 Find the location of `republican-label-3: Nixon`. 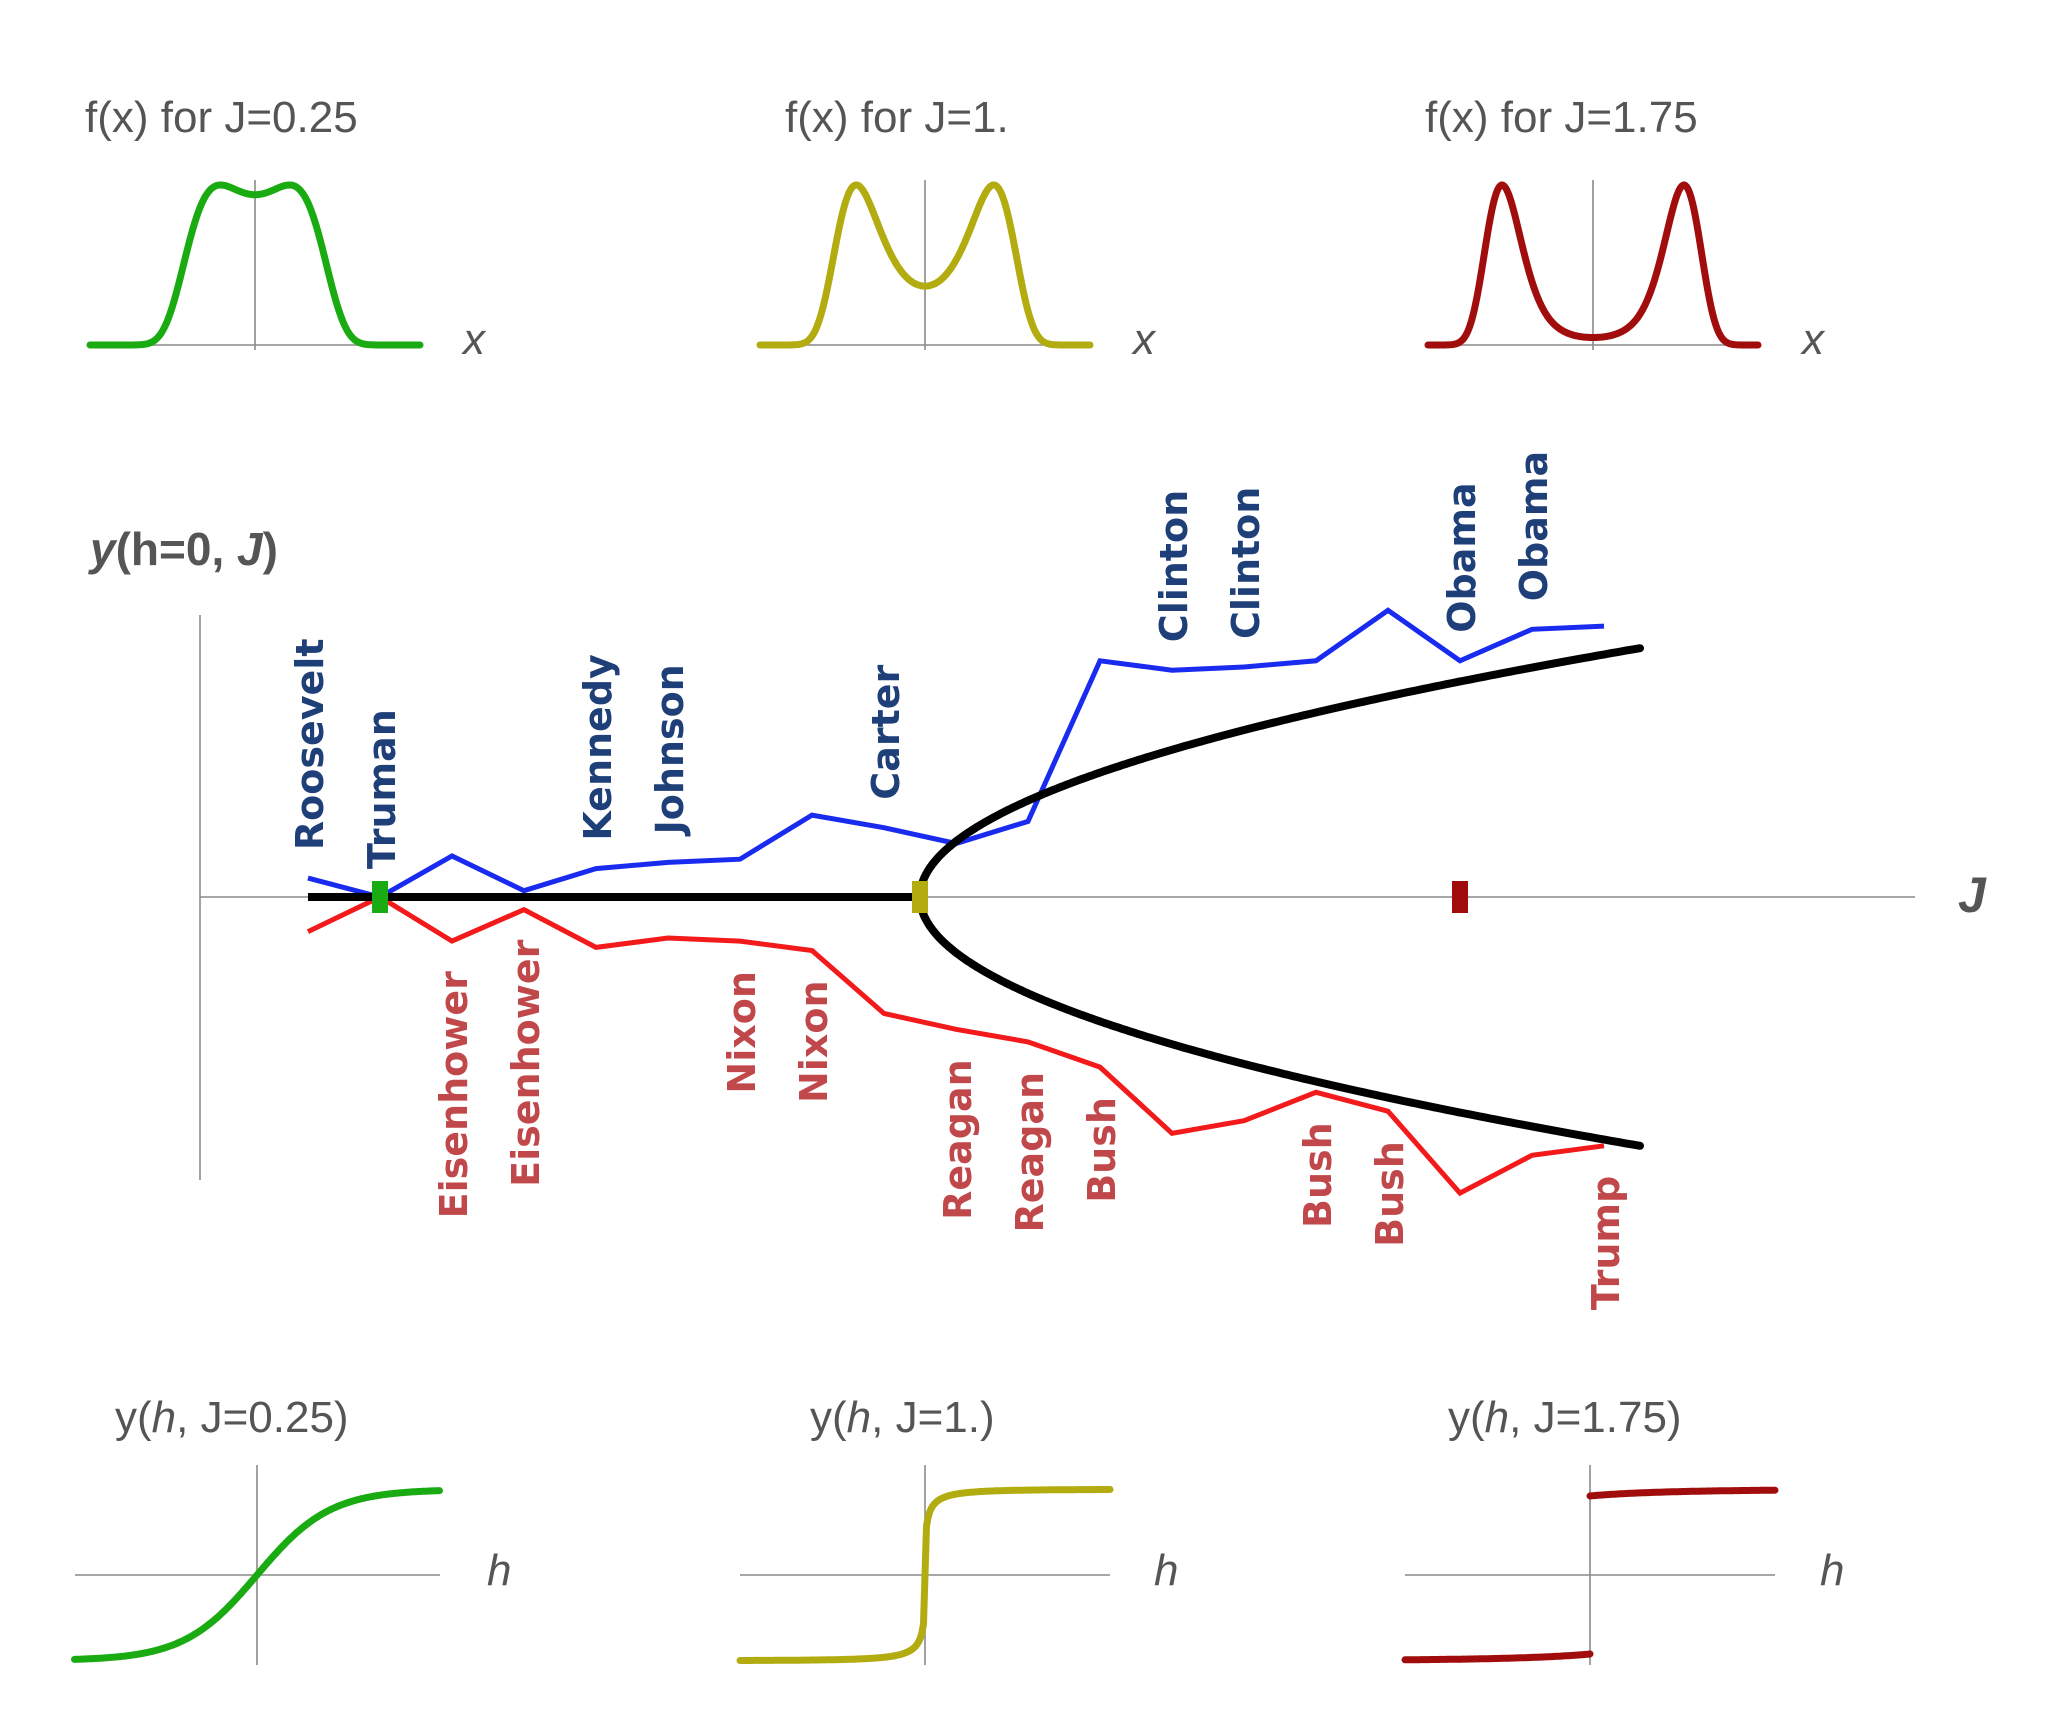

republican-label-3: Nixon is located at coordinates (814, 1042).